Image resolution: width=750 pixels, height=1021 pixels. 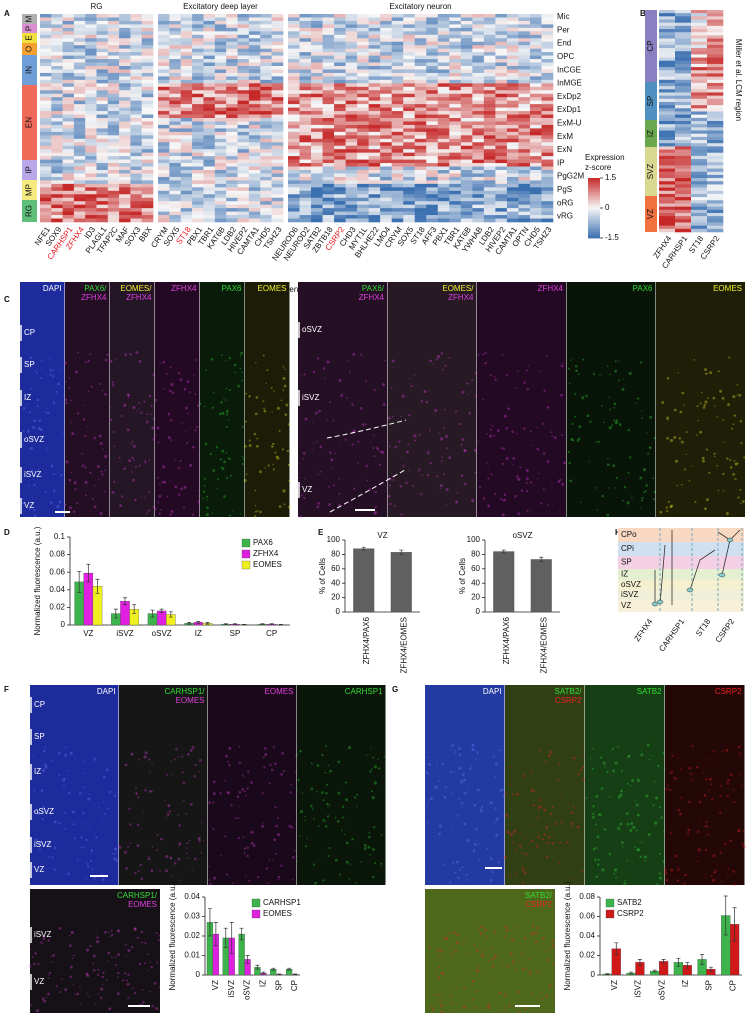 I want to click on micrograph-signal, so click(x=42, y=399).